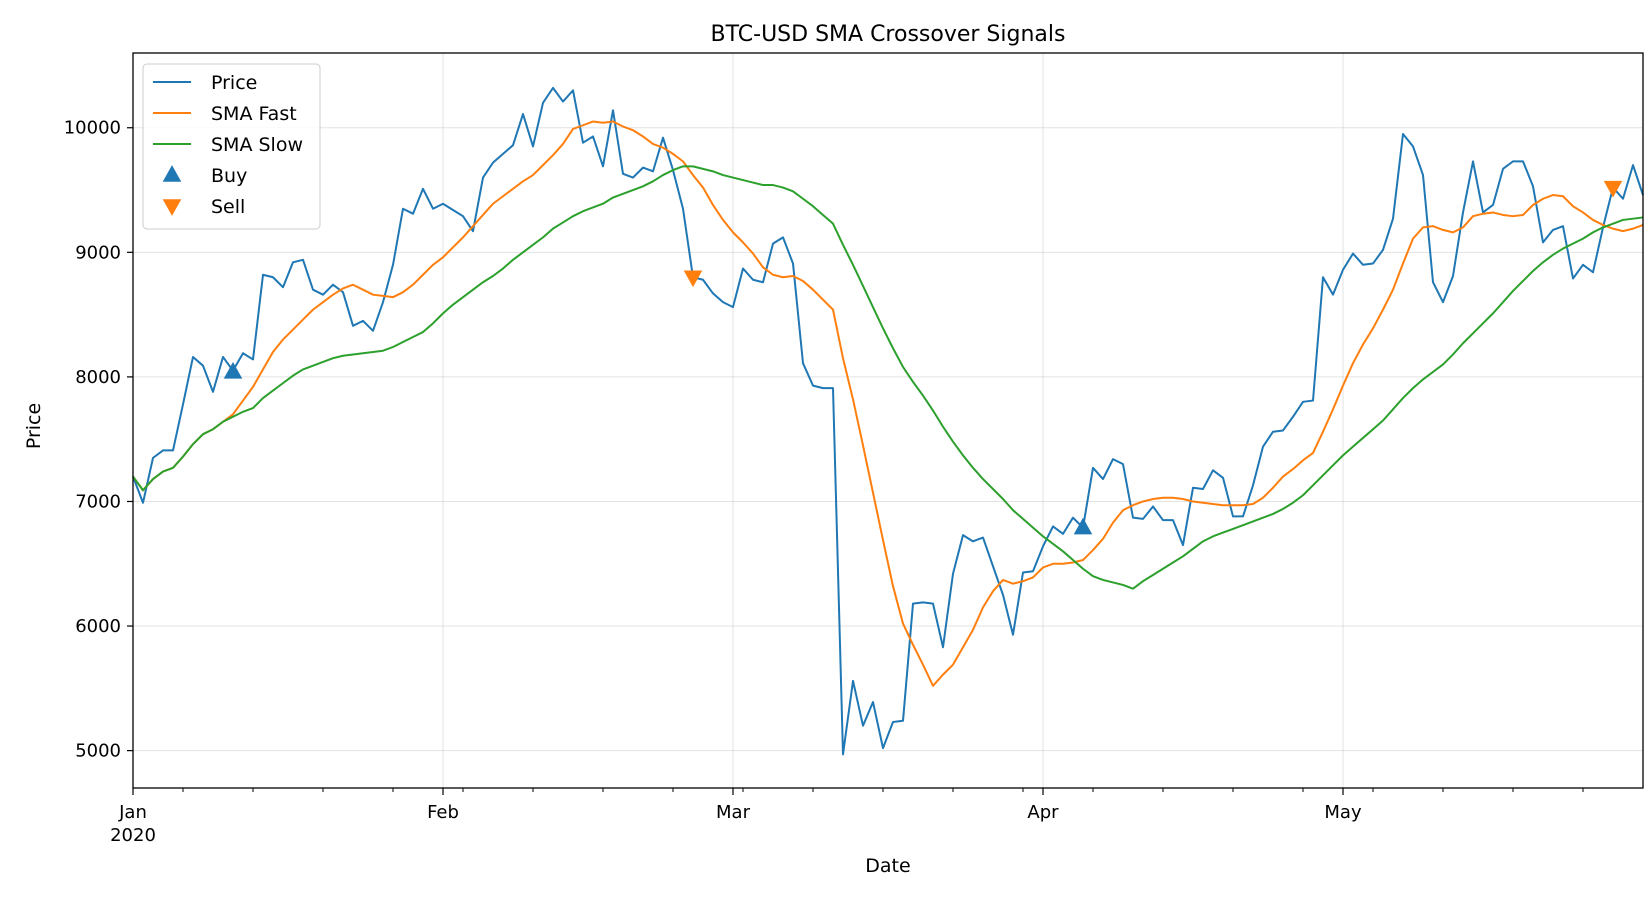  I want to click on legend-label-sma-fast: SMA Fast, so click(254, 114).